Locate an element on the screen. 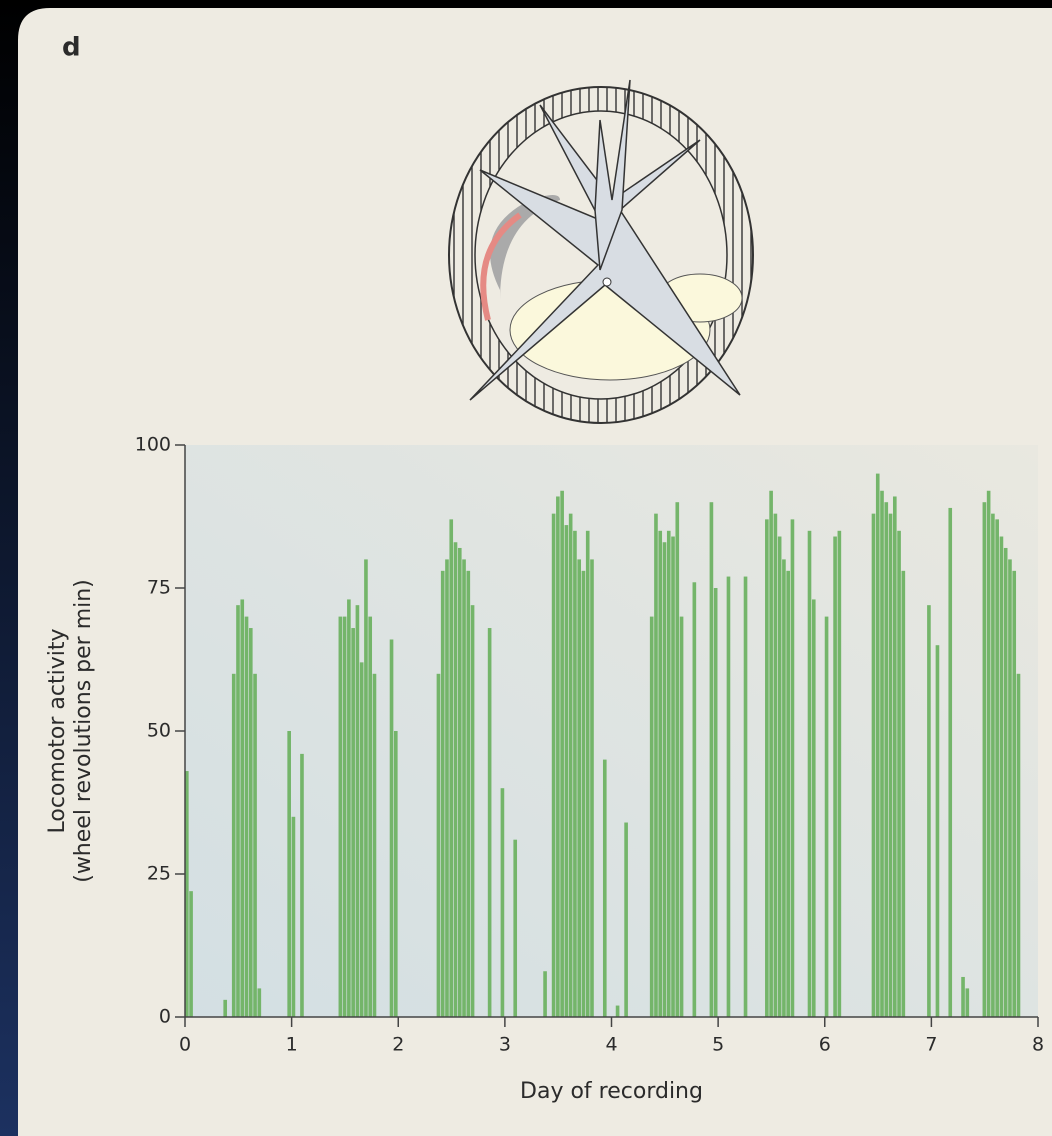  y-tick-label: 50 is located at coordinates (159, 731).